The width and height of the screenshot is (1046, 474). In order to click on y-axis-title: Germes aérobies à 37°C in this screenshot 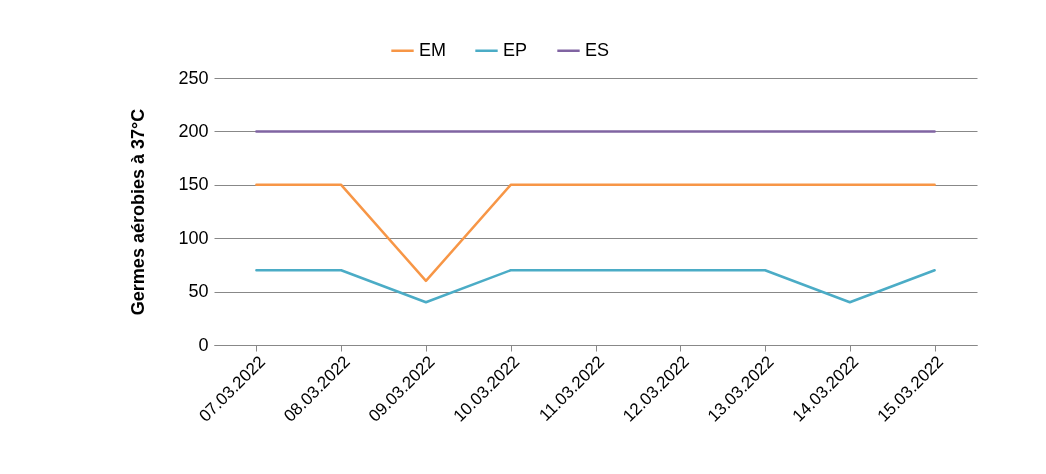, I will do `click(138, 212)`.